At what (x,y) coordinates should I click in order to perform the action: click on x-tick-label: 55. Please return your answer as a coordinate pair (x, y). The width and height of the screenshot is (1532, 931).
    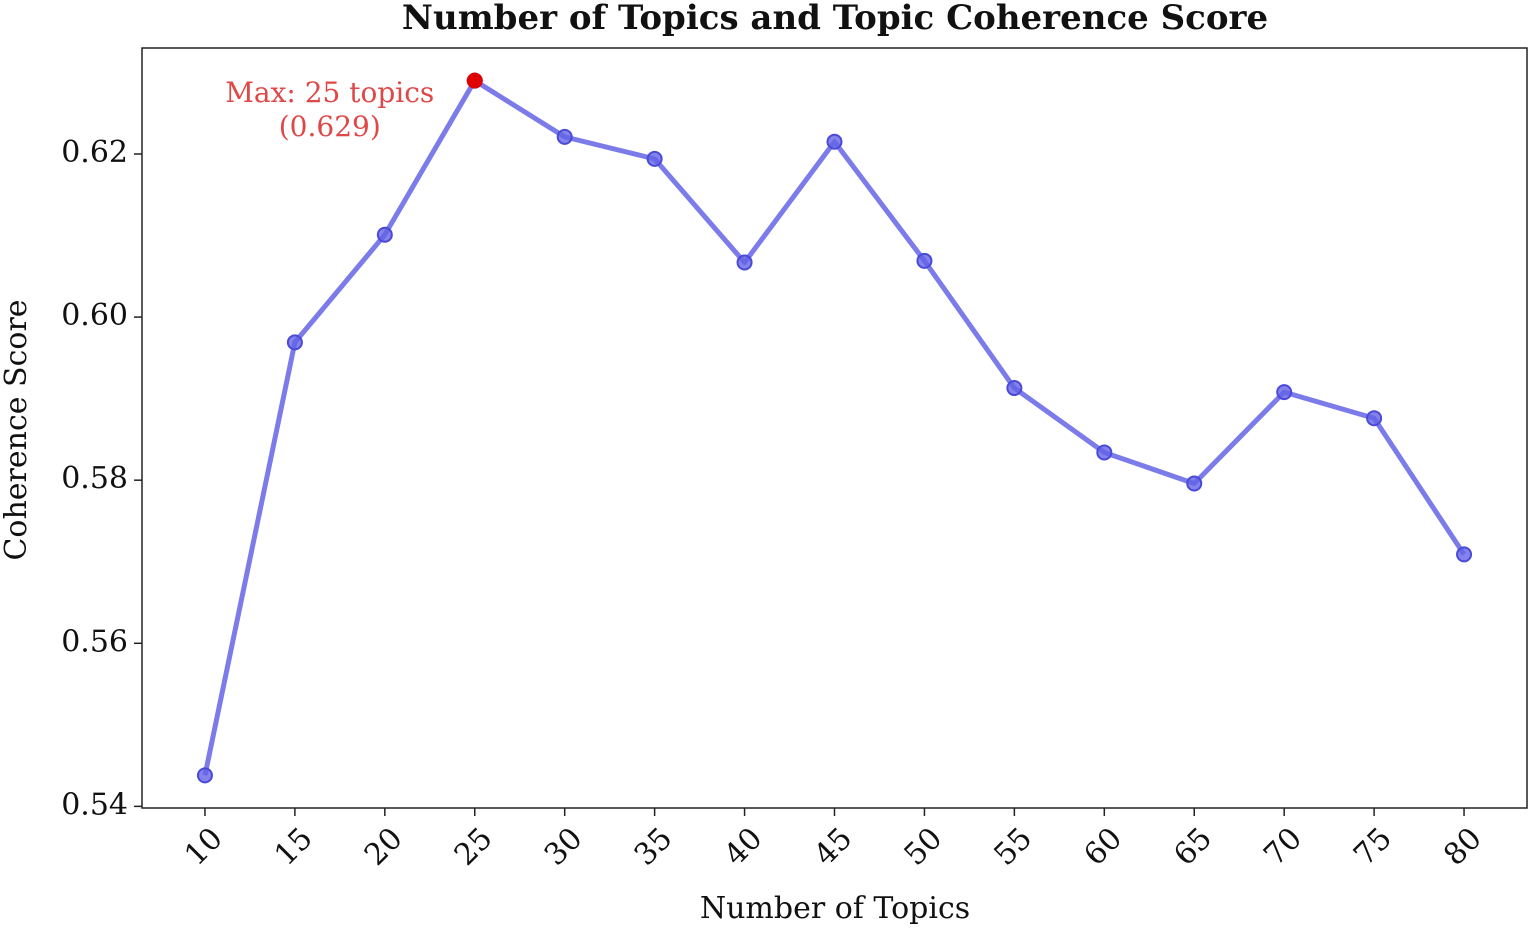
    Looking at the image, I should click on (1013, 847).